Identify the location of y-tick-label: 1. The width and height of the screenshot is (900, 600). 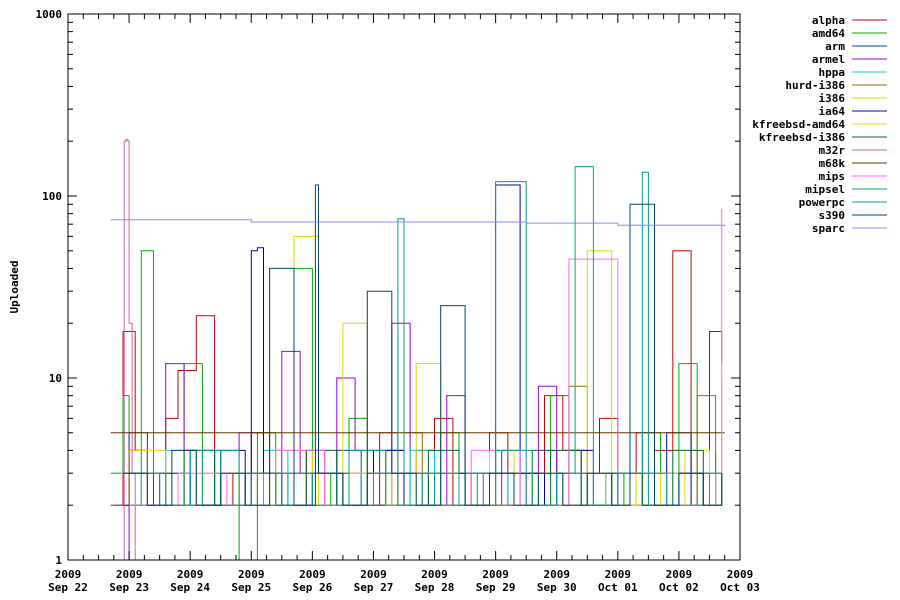
(58, 560).